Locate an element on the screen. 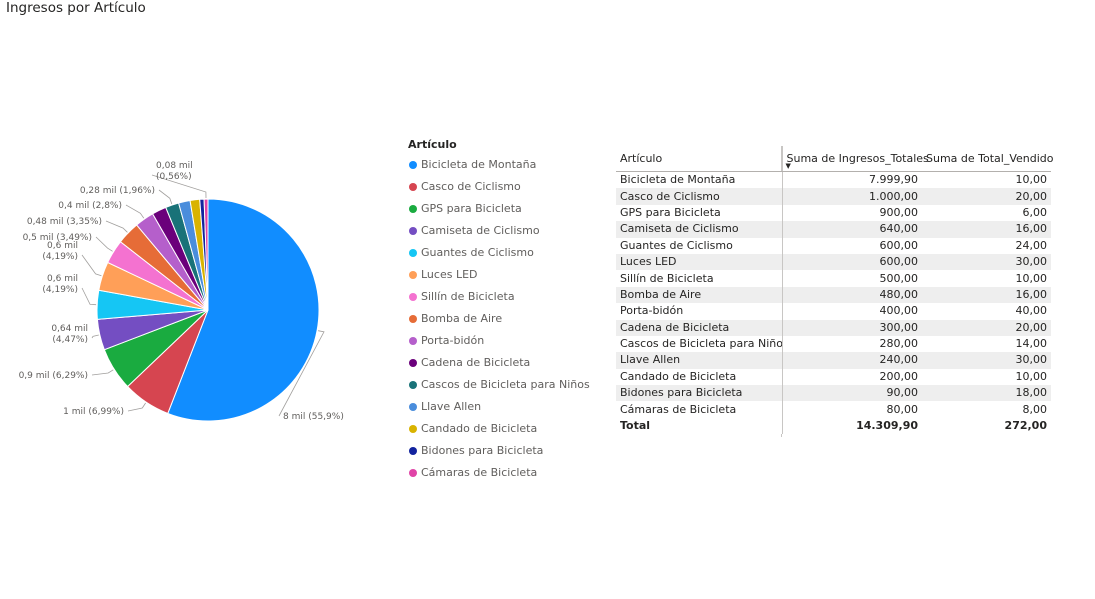 The image size is (1095, 599). legend-label: Cámaras de Bicicleta is located at coordinates (479, 472).